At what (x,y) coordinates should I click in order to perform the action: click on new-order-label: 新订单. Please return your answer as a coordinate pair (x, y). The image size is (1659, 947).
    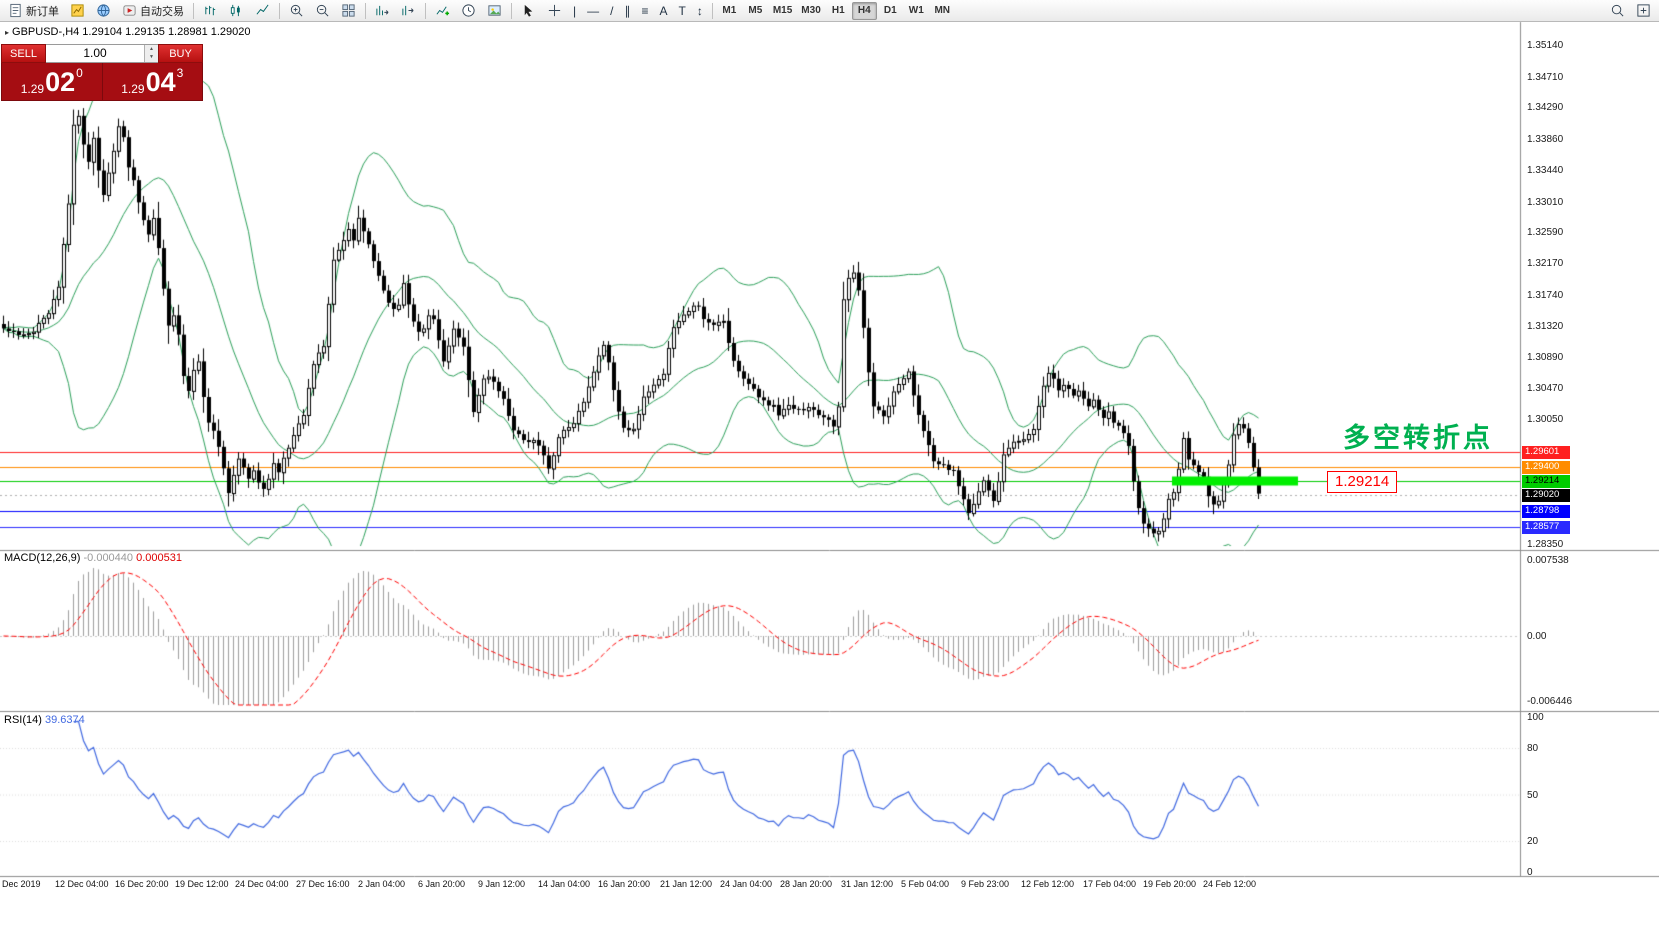
    Looking at the image, I should click on (42, 11).